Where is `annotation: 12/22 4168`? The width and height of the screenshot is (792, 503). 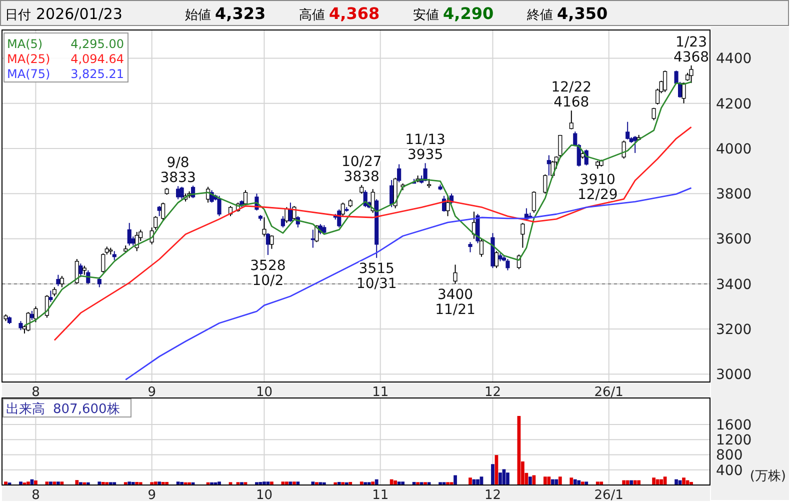
annotation: 12/22 4168 is located at coordinates (571, 95).